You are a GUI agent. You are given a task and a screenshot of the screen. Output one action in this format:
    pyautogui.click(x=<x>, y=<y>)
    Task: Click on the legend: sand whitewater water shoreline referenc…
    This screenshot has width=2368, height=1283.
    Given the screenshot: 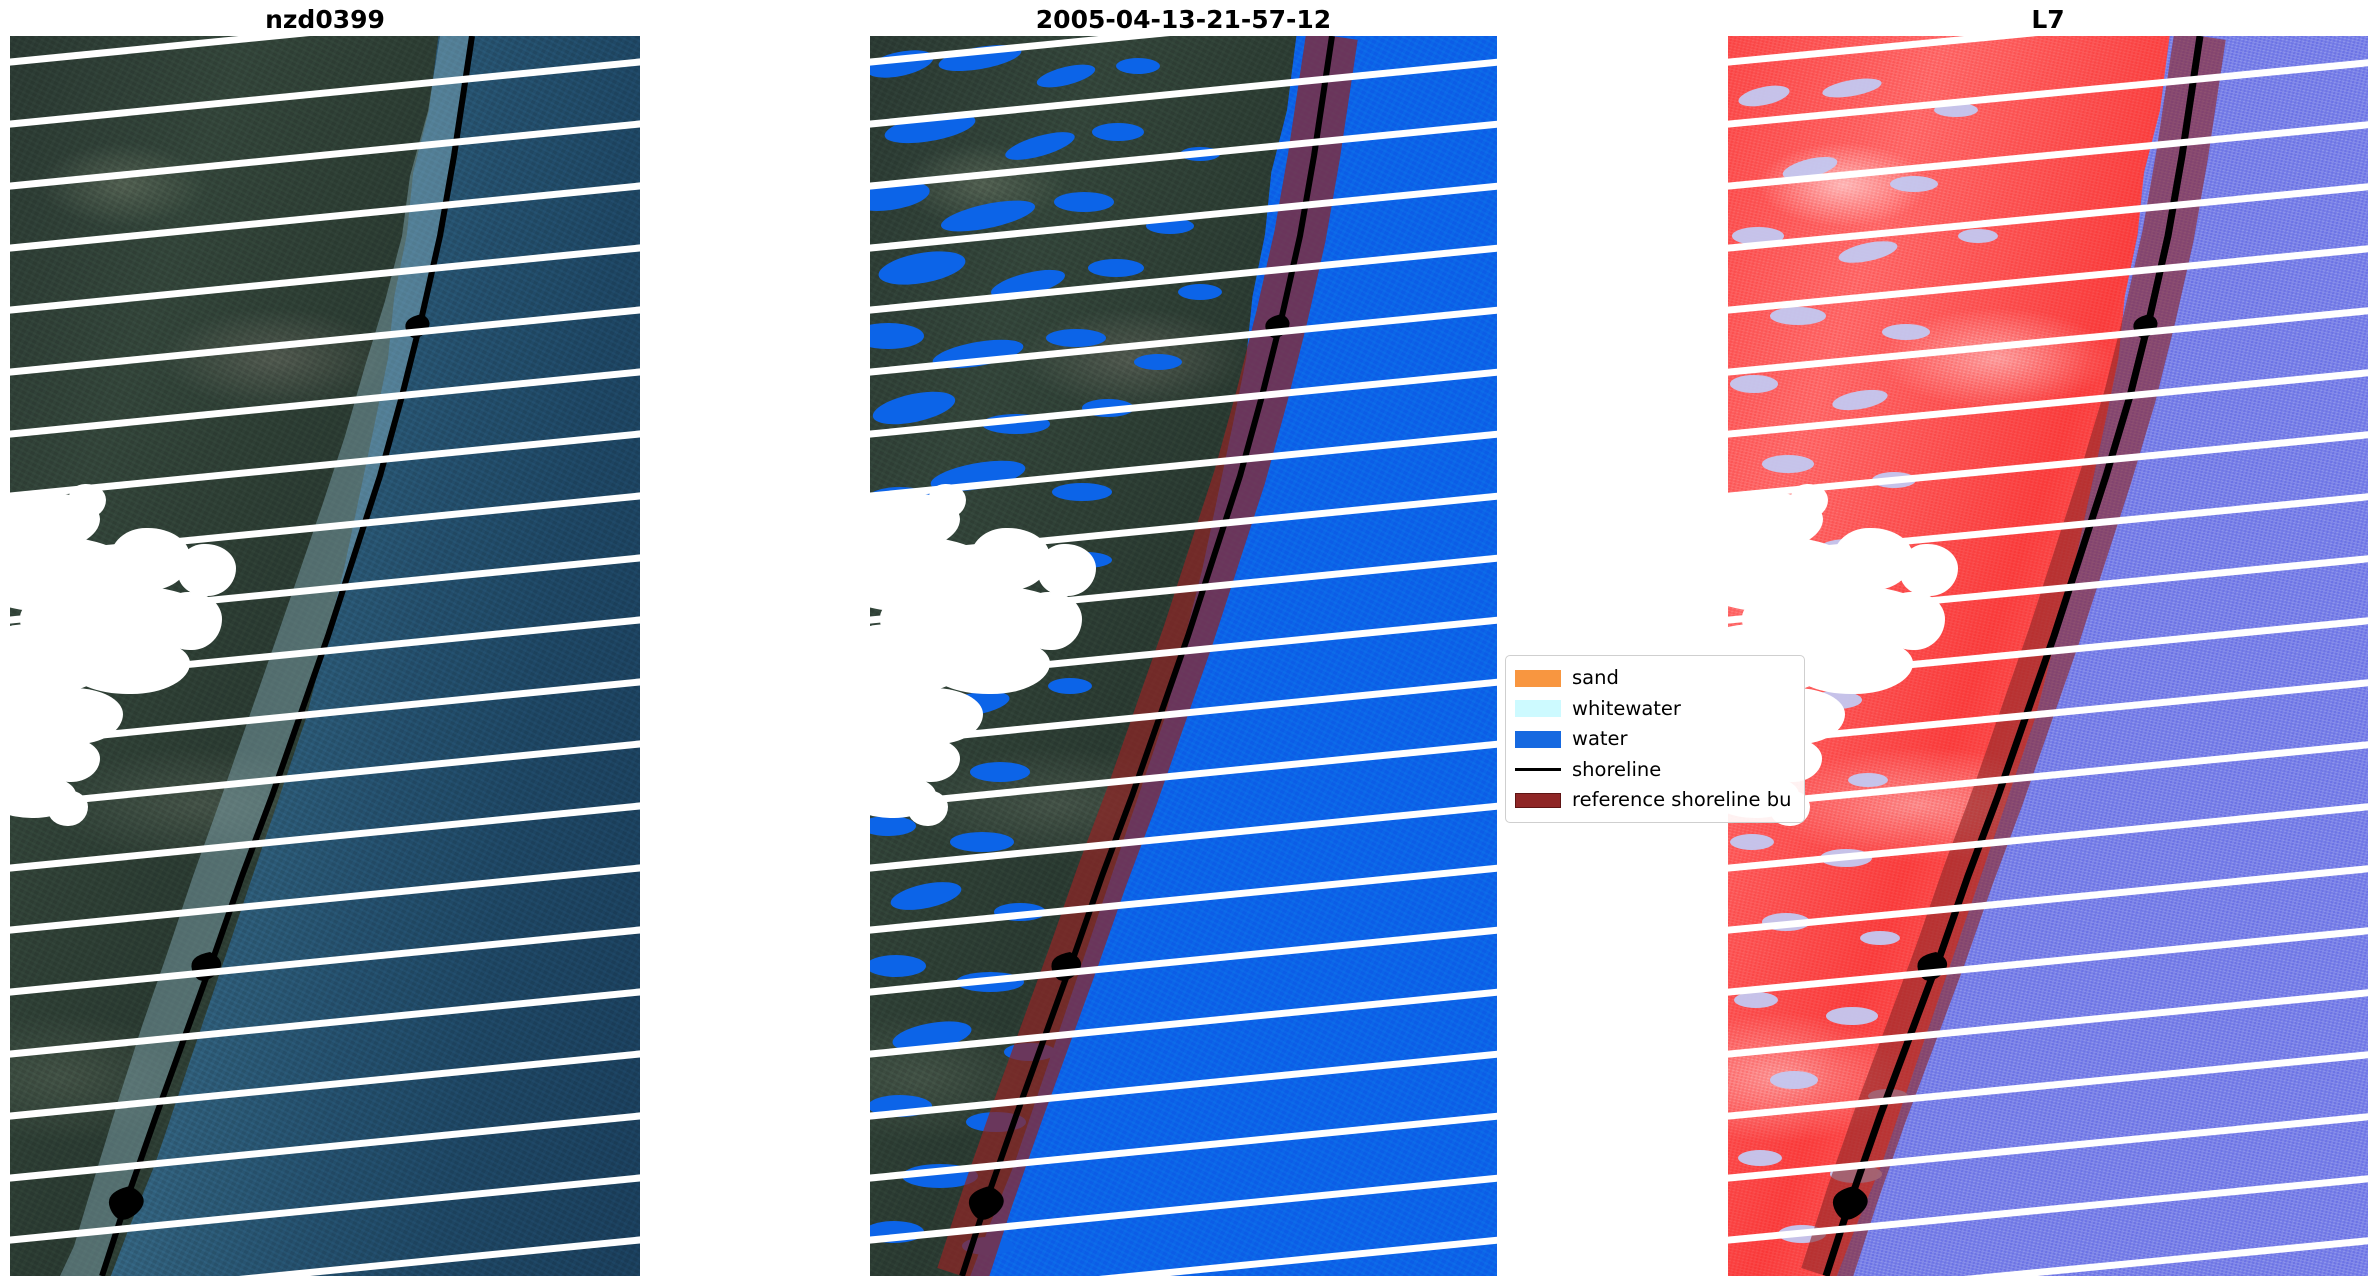 What is the action you would take?
    pyautogui.click(x=1655, y=739)
    